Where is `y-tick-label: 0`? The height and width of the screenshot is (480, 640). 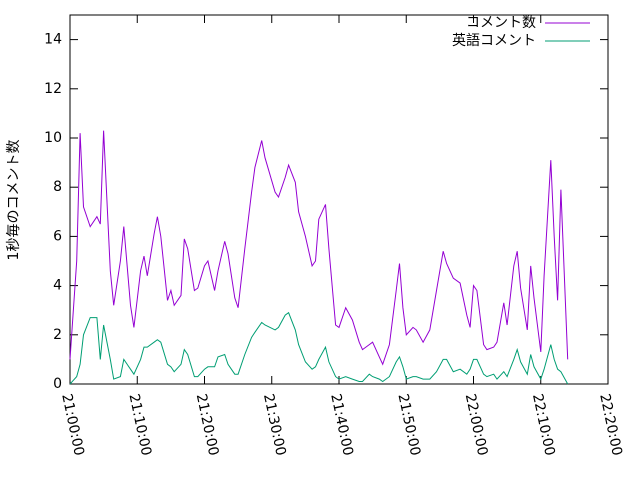 y-tick-label: 0 is located at coordinates (57, 384).